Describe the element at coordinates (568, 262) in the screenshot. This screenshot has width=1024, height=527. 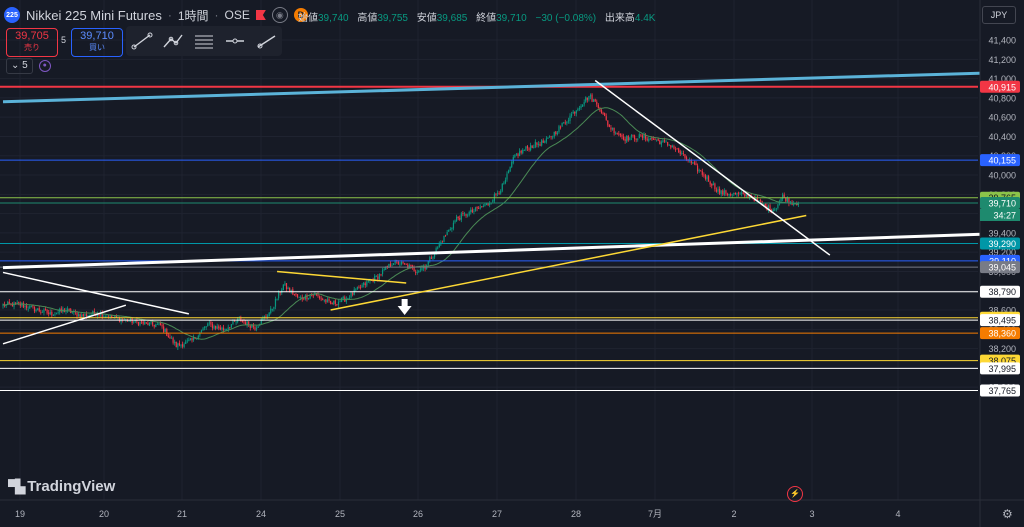
I see `yellow-rising-support-line` at that location.